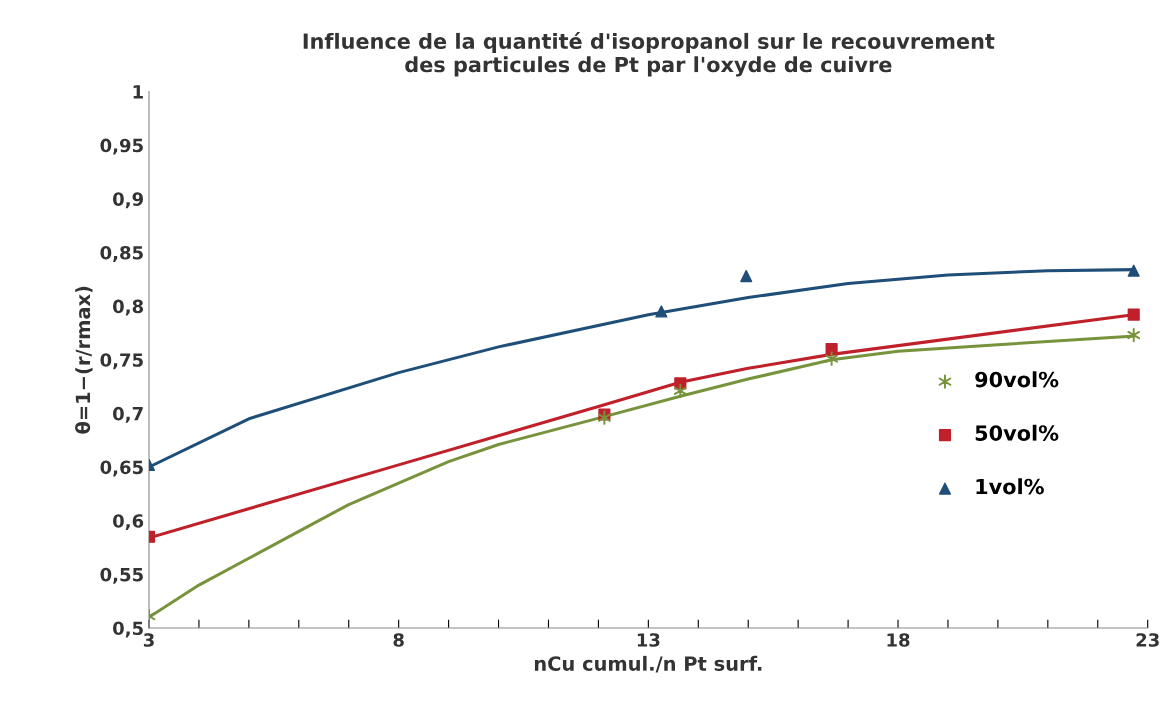 This screenshot has width=1164, height=704. Describe the element at coordinates (398, 640) in the screenshot. I see `x-tick-label: 8` at that location.